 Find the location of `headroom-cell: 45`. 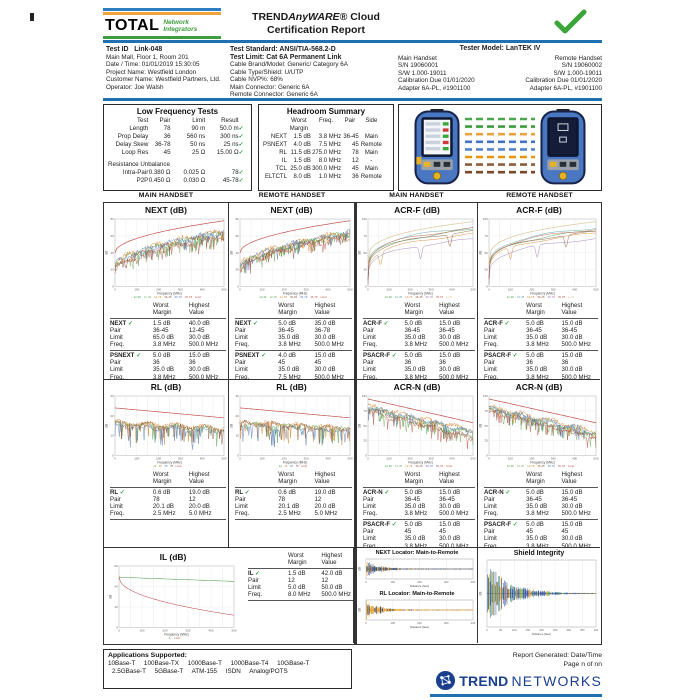

headroom-cell: 45 is located at coordinates (355, 169).